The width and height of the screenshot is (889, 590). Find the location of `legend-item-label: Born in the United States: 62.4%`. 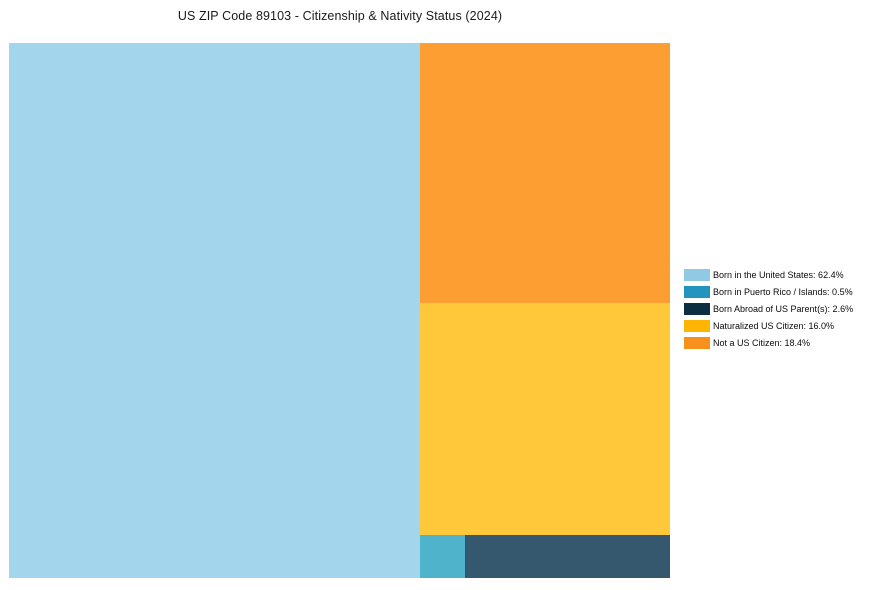

legend-item-label: Born in the United States: 62.4% is located at coordinates (778, 274).